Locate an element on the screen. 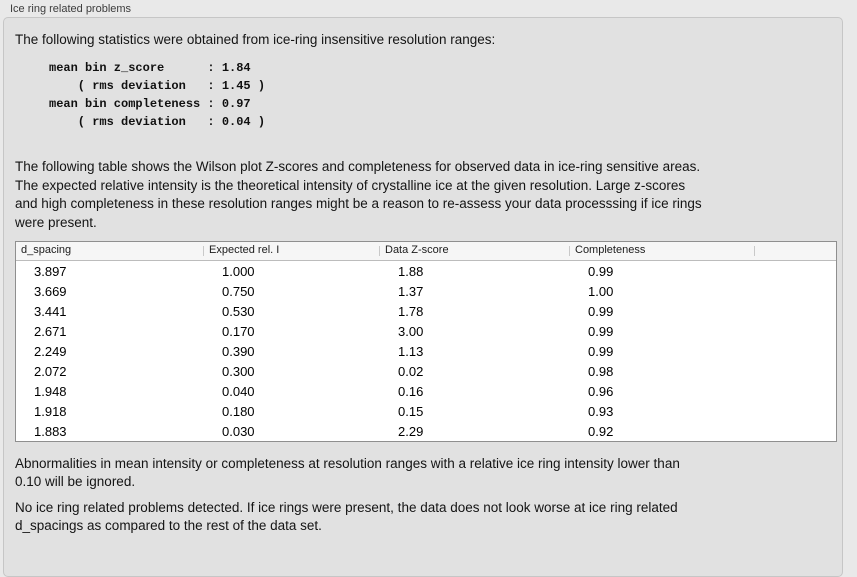 The height and width of the screenshot is (577, 857). table-cell: 1.00 is located at coordinates (601, 291).